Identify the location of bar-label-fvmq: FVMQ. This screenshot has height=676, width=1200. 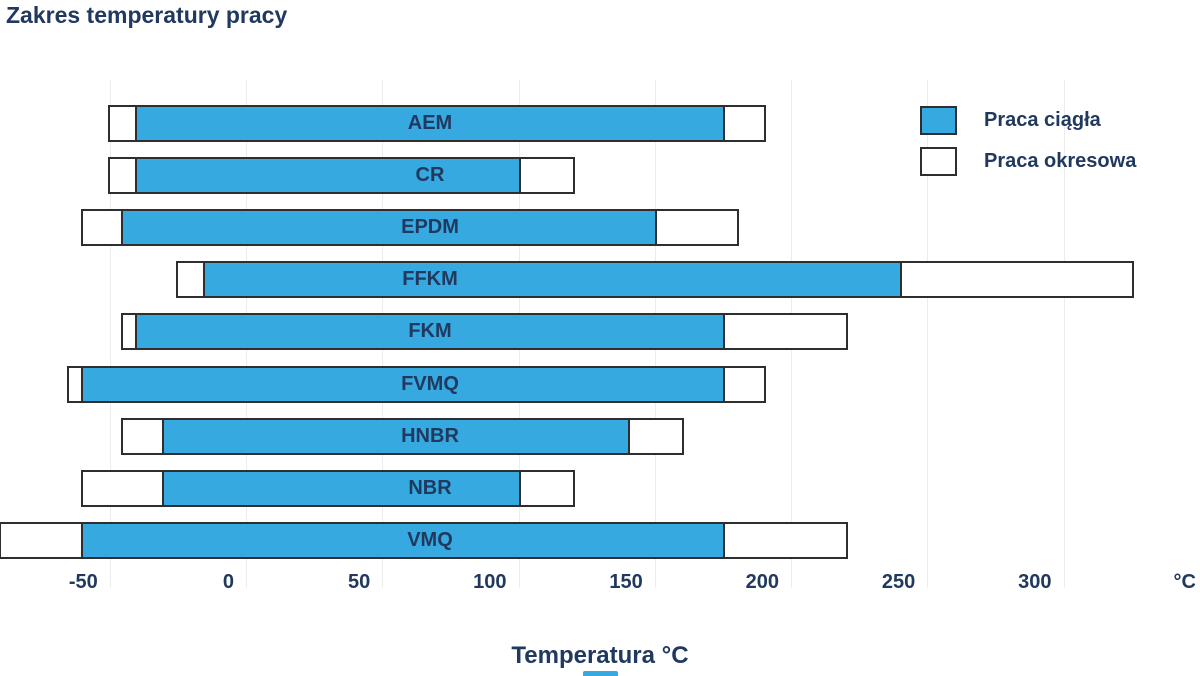
(430, 383).